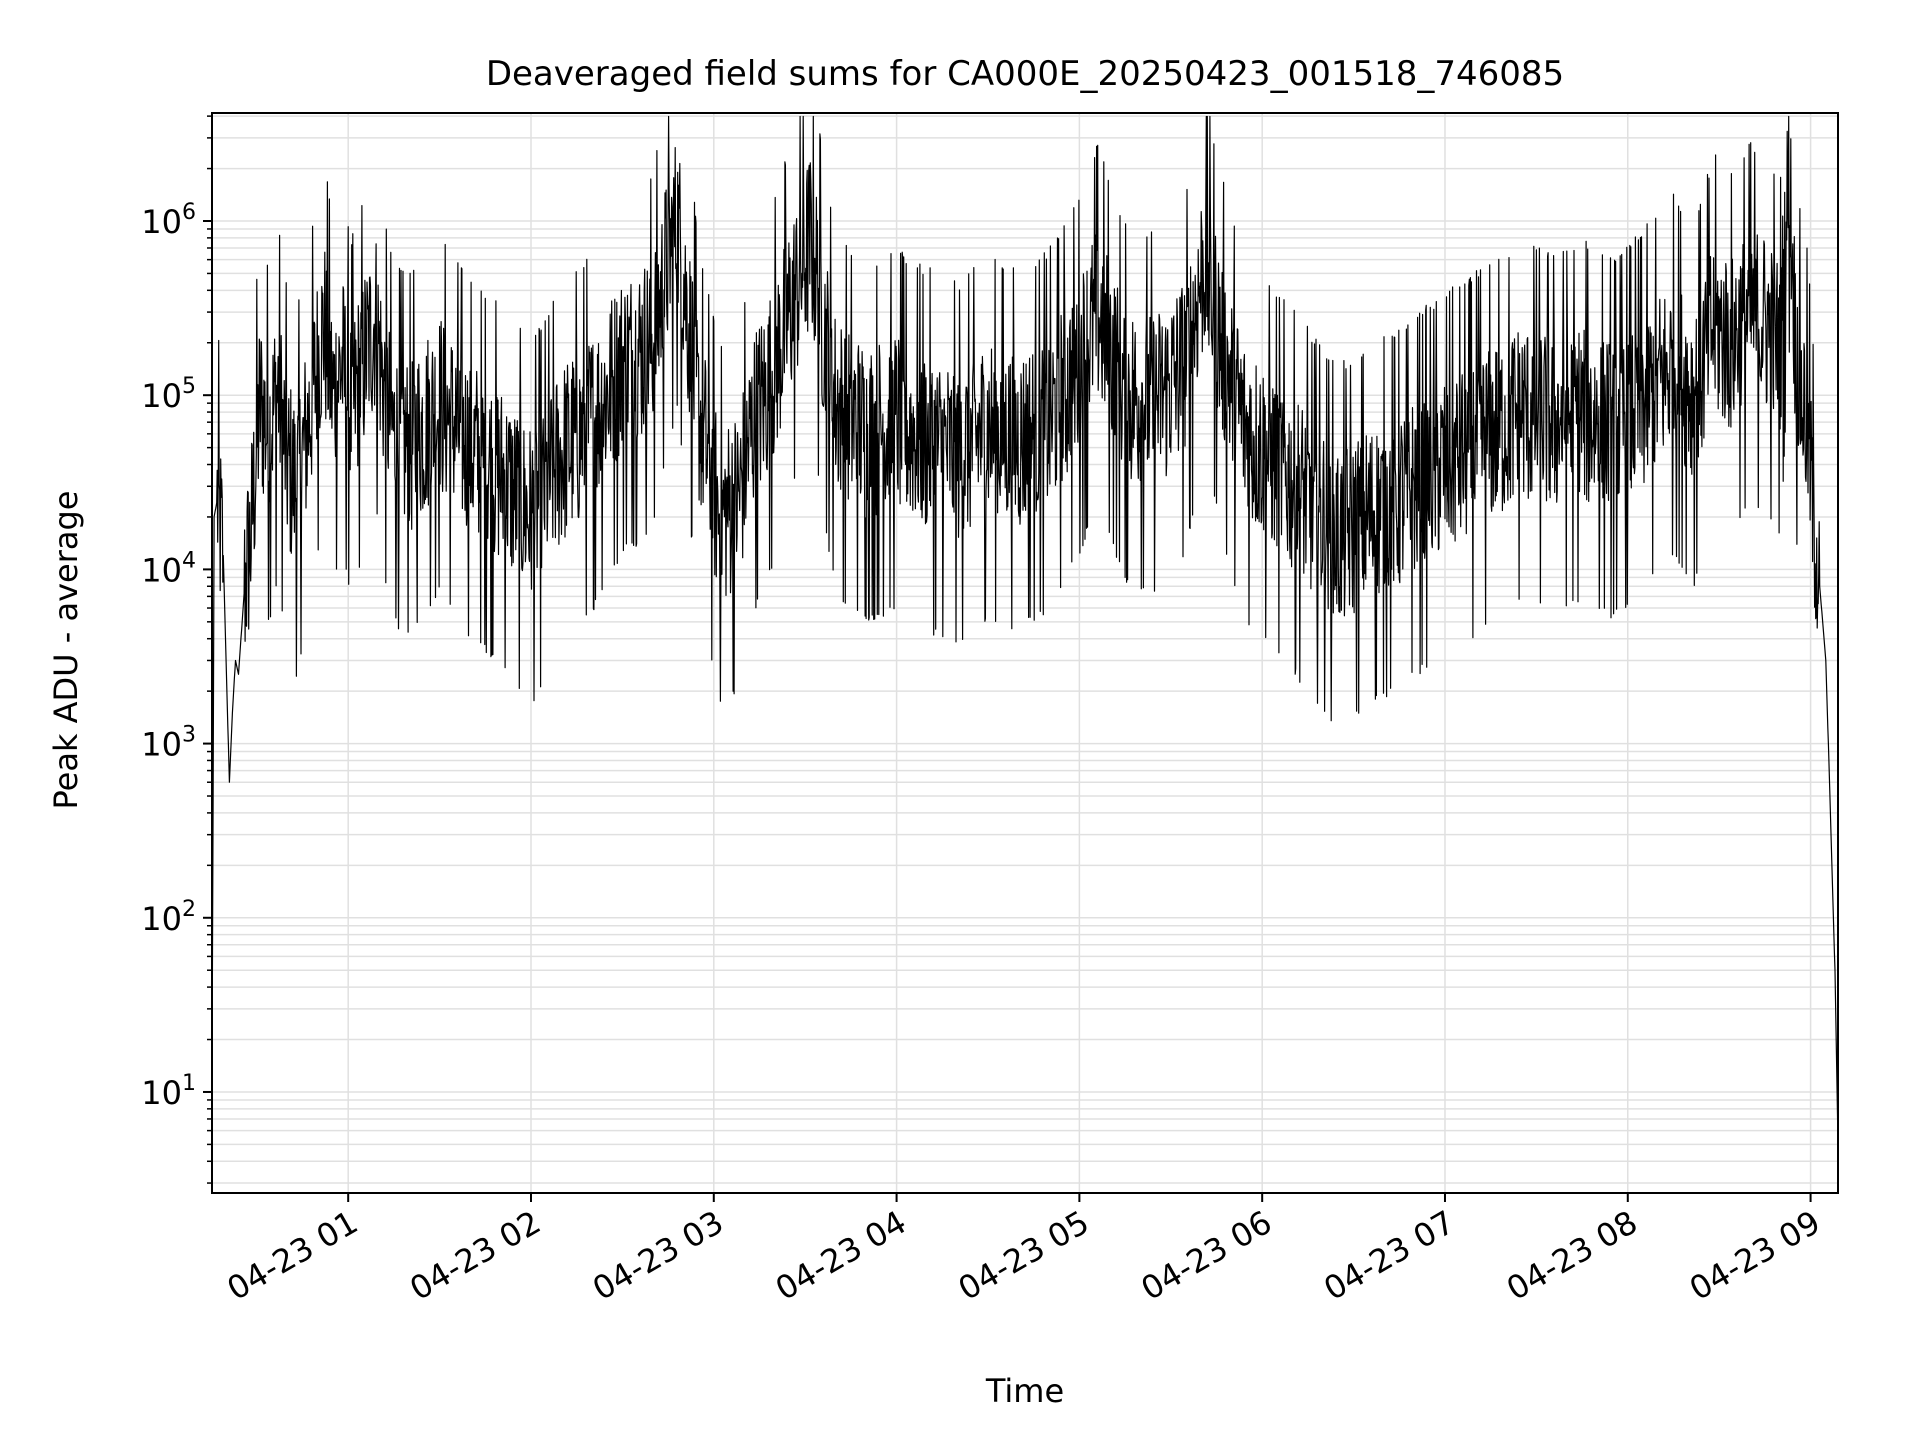 Image resolution: width=1920 pixels, height=1440 pixels. Describe the element at coordinates (168, 743) in the screenshot. I see `y-tick-label: 103` at that location.